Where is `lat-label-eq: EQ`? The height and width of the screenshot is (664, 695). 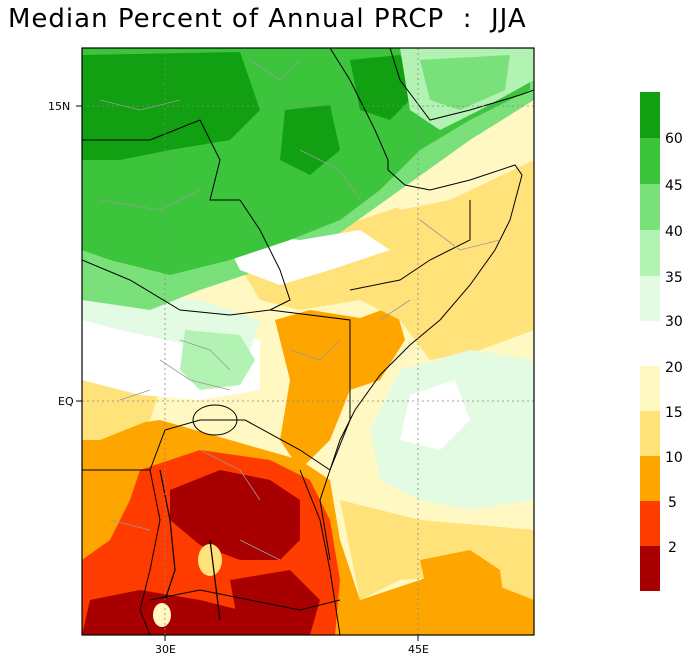
lat-label-eq: EQ is located at coordinates (66, 401).